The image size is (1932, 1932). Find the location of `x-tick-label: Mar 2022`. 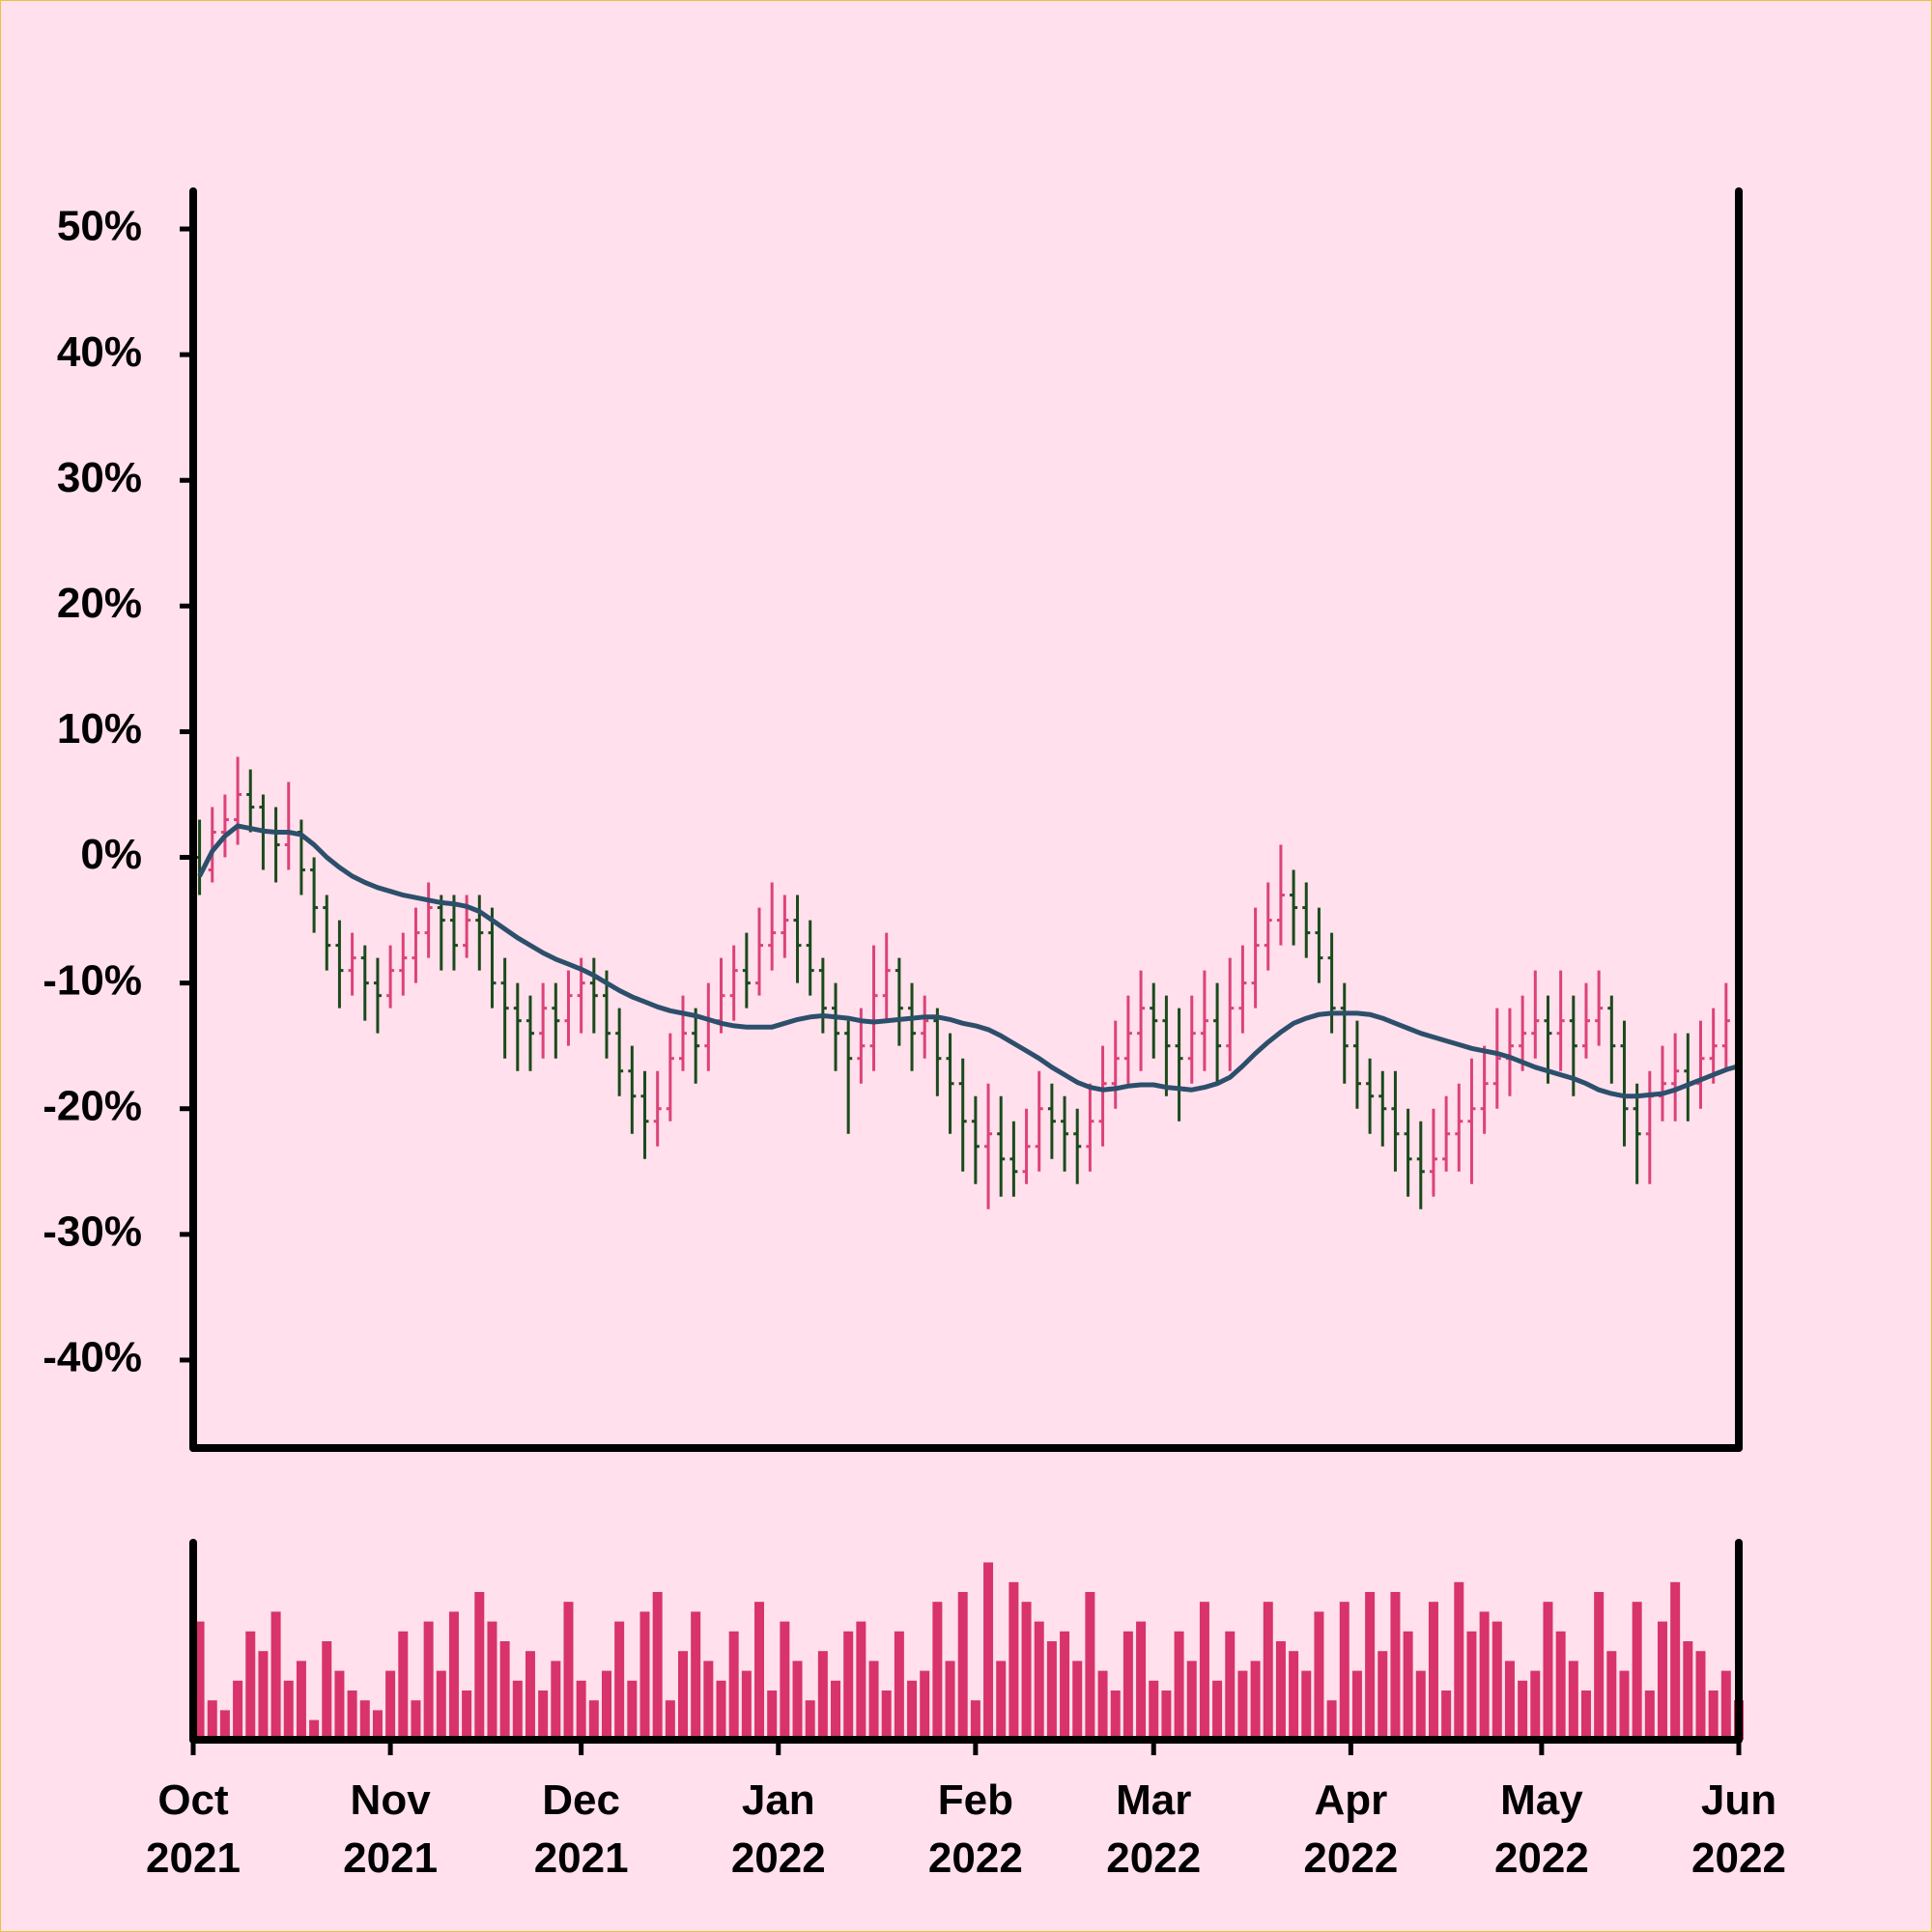

x-tick-label: Mar 2022 is located at coordinates (1153, 1829).